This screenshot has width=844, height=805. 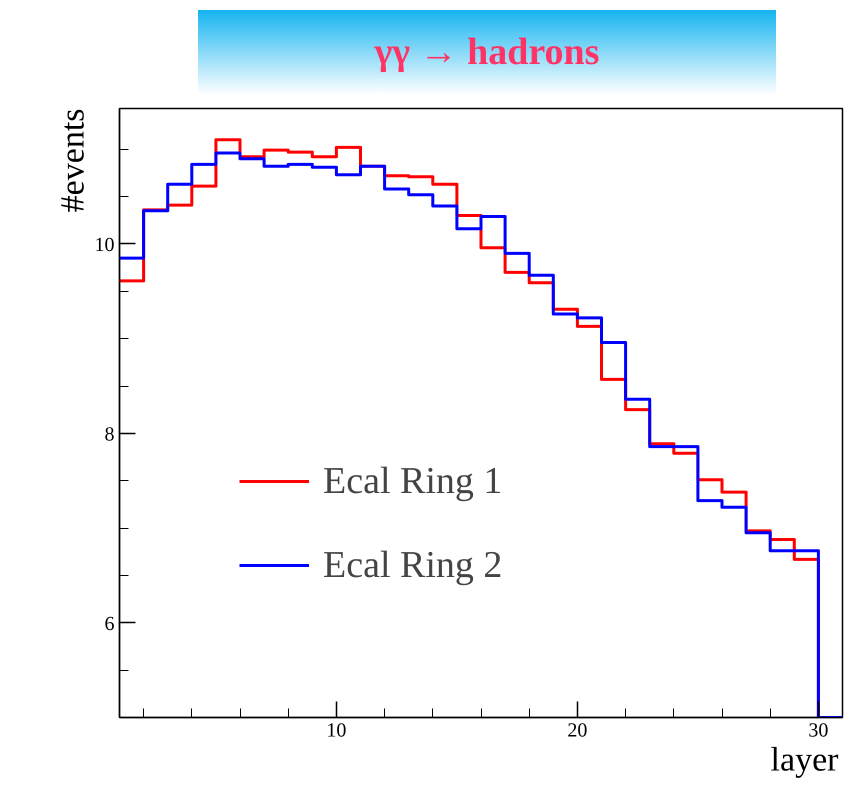 What do you see at coordinates (109, 623) in the screenshot?
I see `y-tick-label: 6` at bounding box center [109, 623].